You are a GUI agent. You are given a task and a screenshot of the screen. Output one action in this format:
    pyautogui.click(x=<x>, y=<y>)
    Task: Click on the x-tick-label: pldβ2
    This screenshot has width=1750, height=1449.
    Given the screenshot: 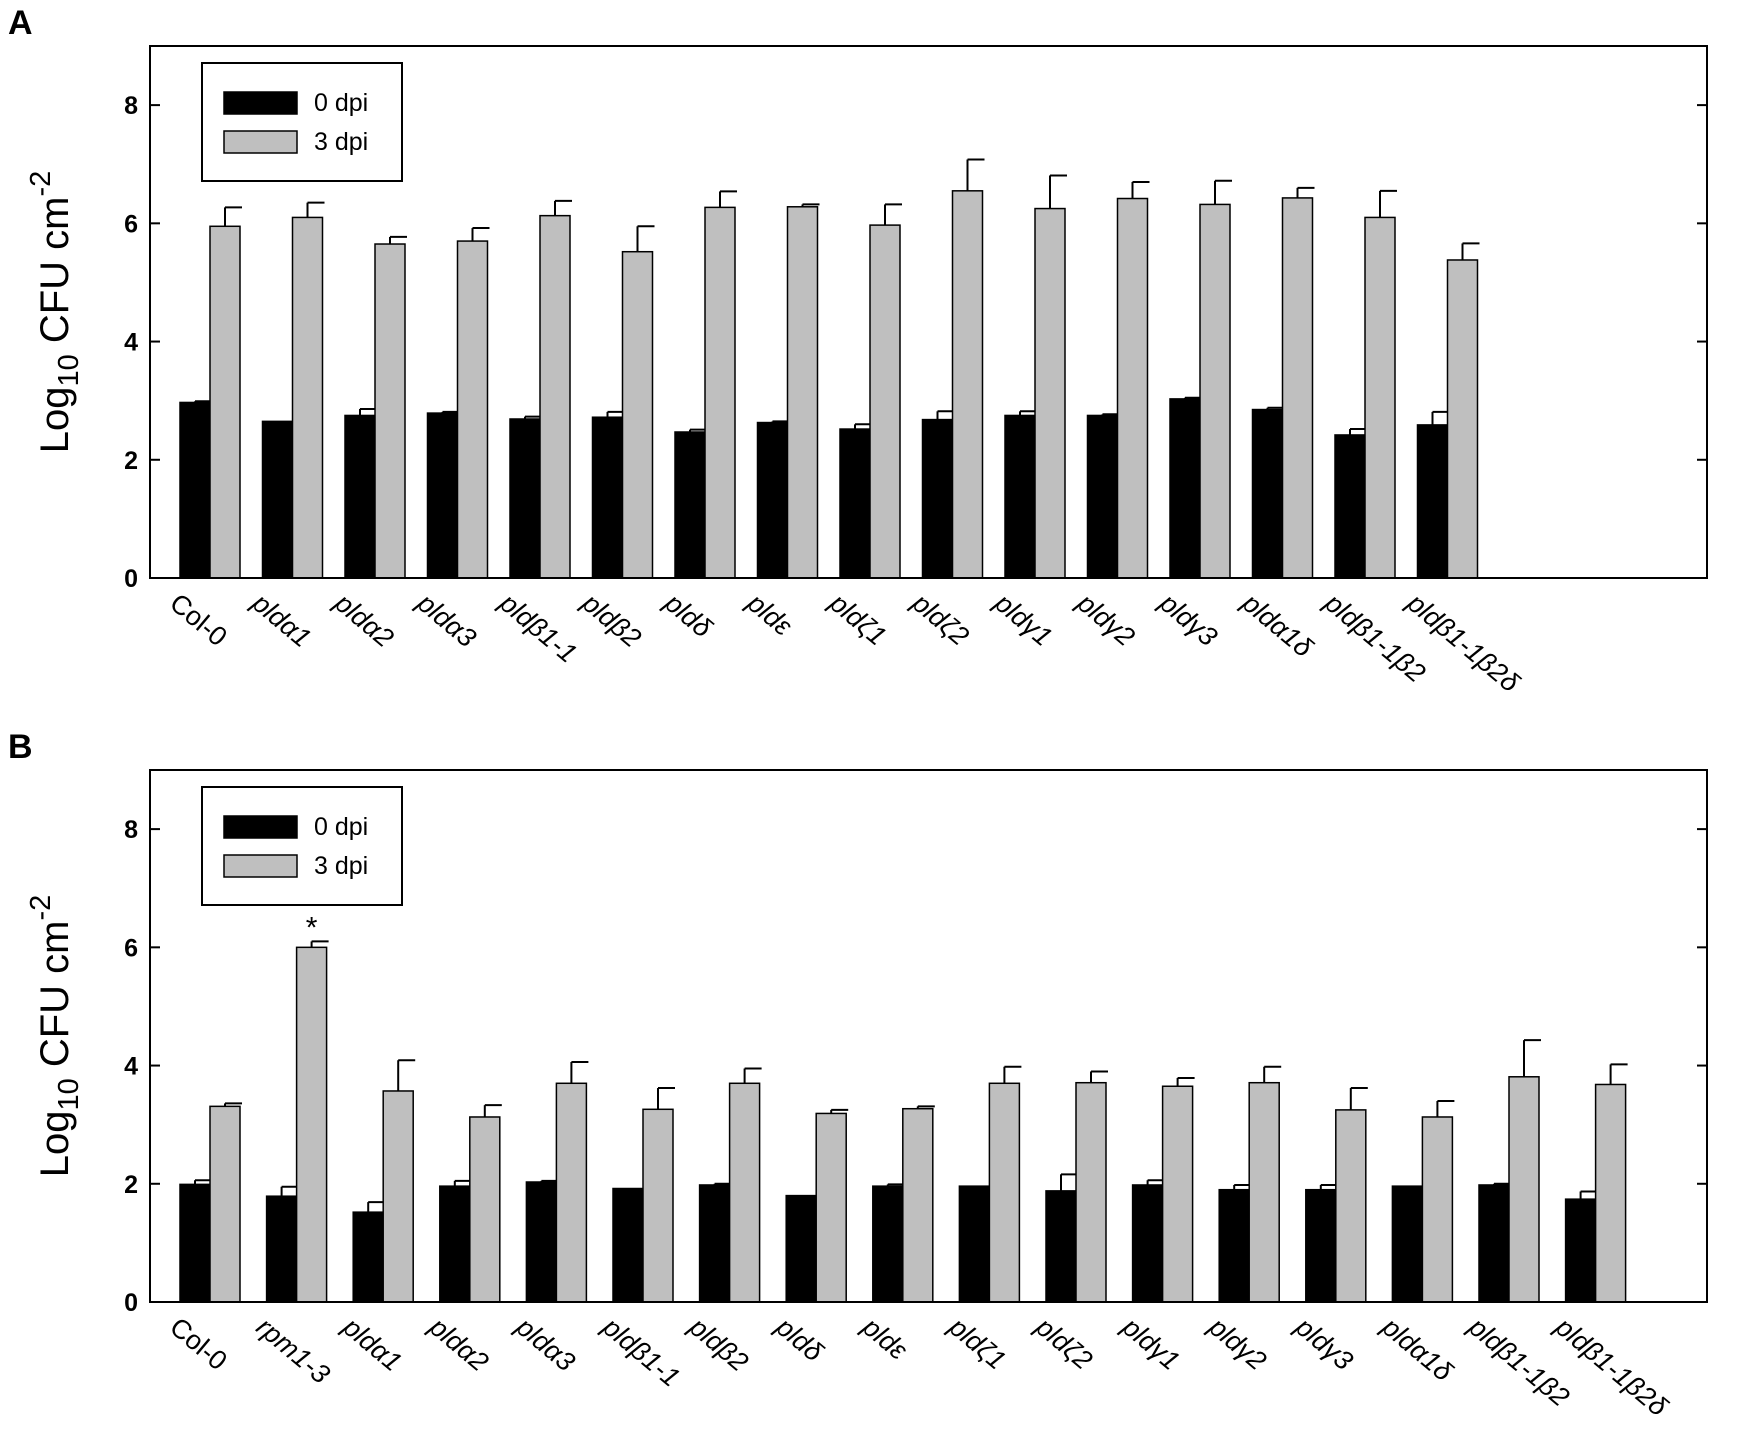 What is the action you would take?
    pyautogui.click(x=718, y=1344)
    